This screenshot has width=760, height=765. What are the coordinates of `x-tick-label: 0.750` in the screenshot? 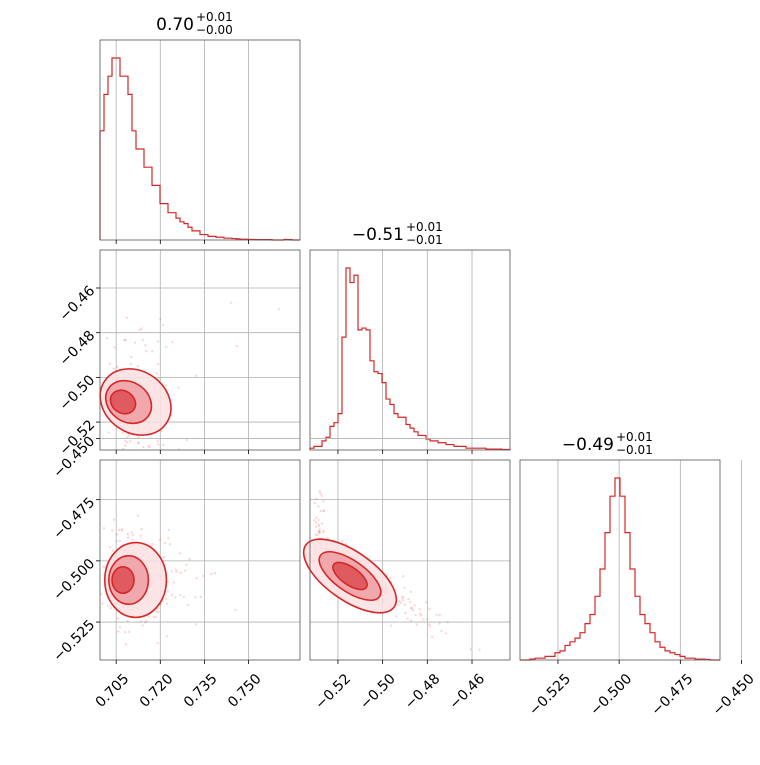 It's located at (245, 691).